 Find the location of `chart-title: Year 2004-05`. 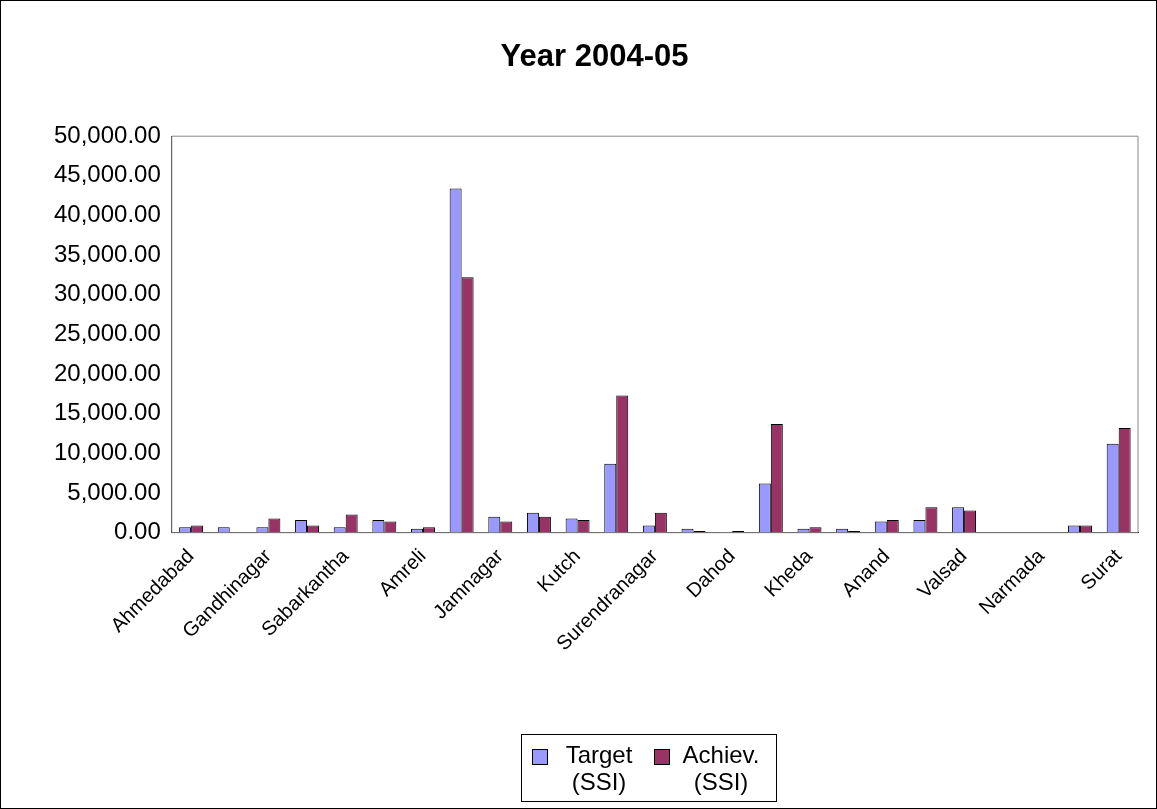

chart-title: Year 2004-05 is located at coordinates (594, 56).